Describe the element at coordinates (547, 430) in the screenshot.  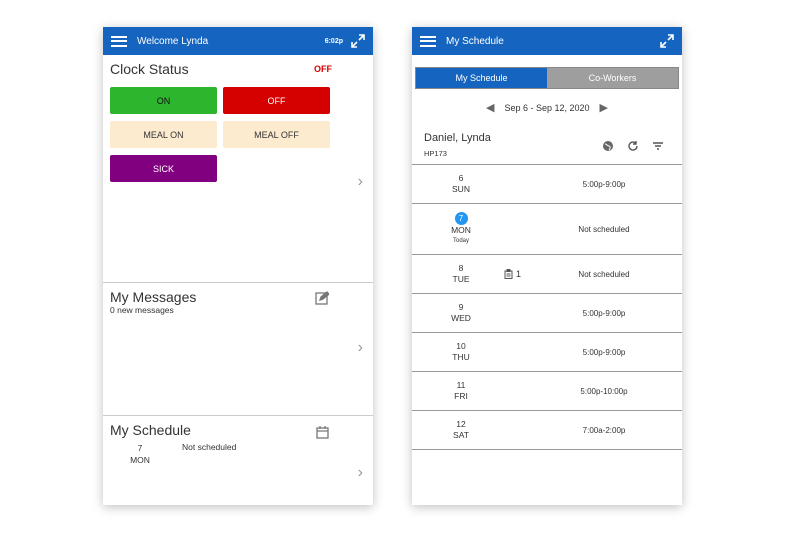
I see `schedule-row: 12 SAT 7:00a-2:00p` at that location.